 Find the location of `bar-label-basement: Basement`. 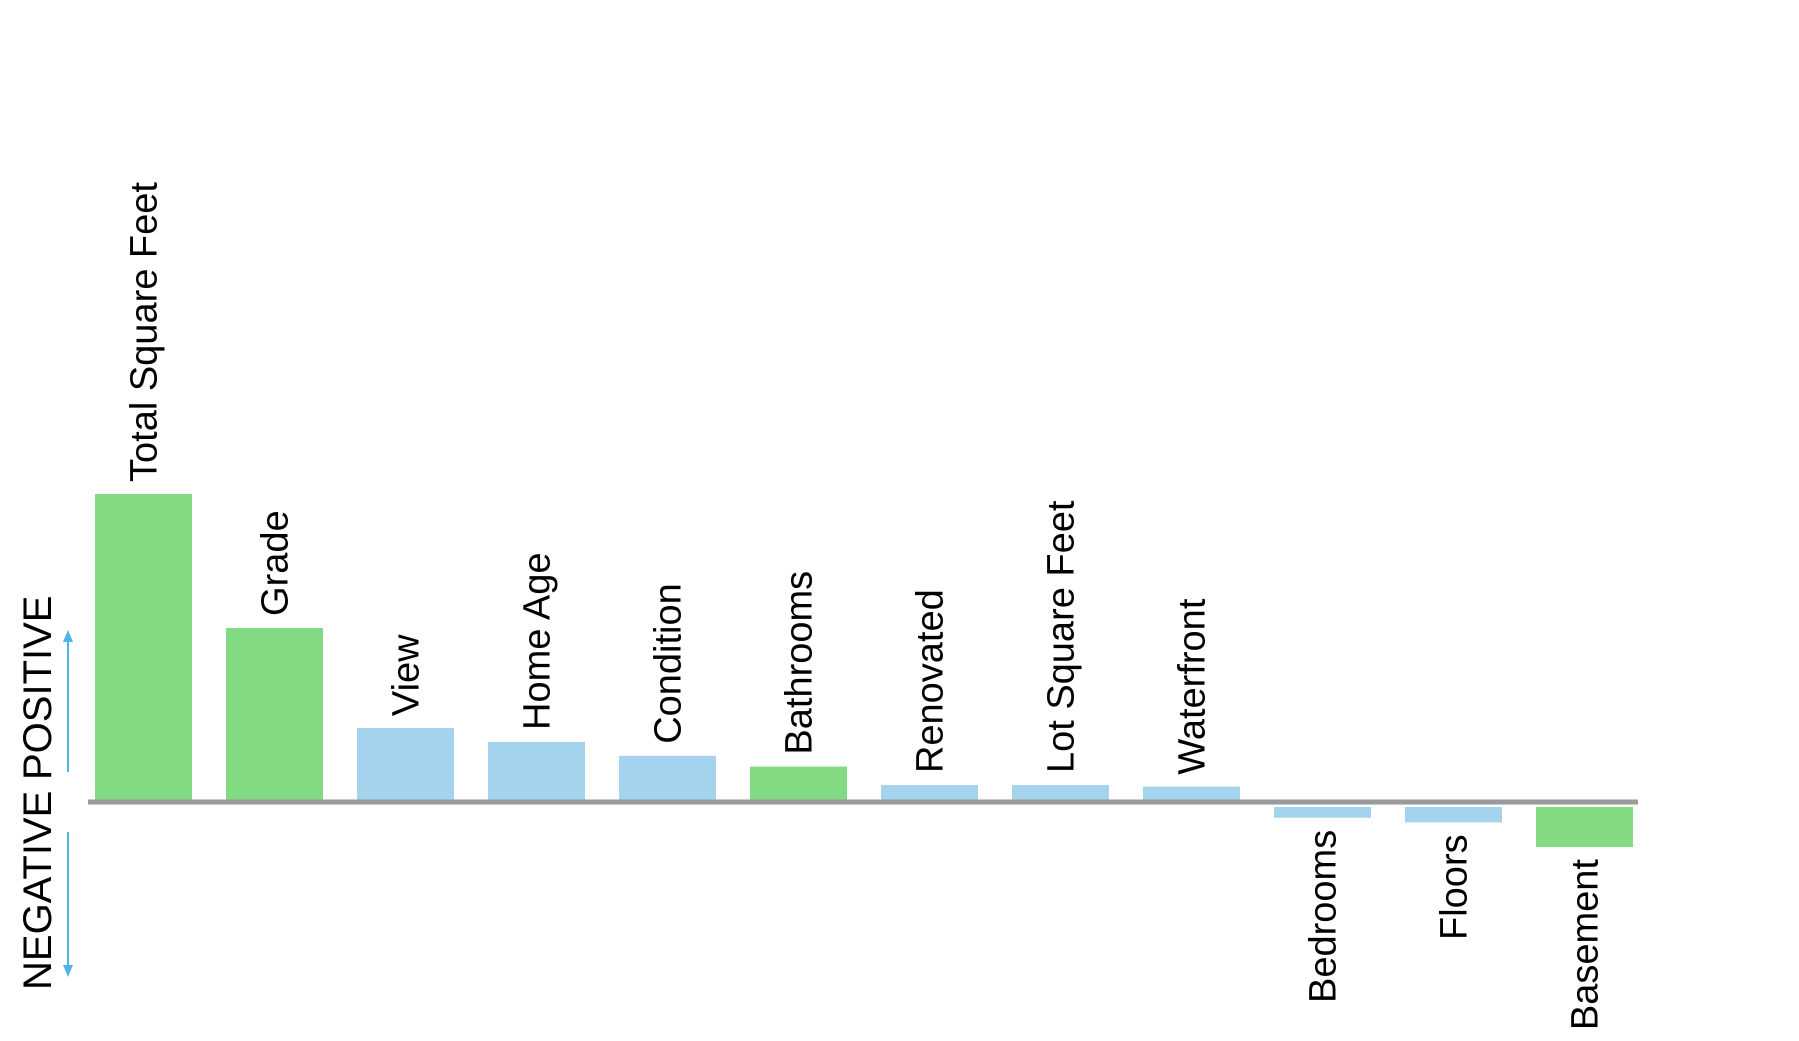

bar-label-basement: Basement is located at coordinates (1586, 945).